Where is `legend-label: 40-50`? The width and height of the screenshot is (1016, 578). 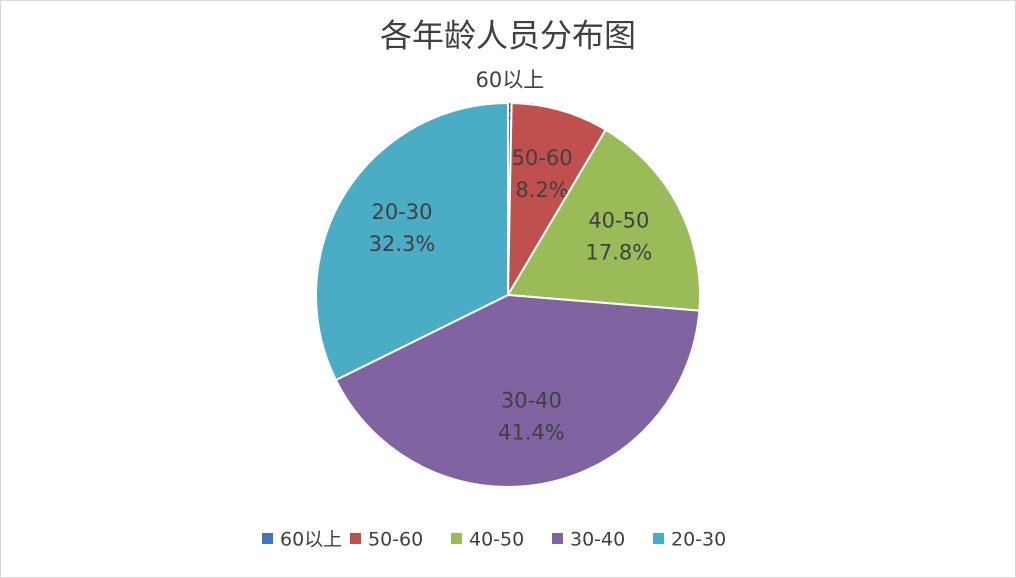 legend-label: 40-50 is located at coordinates (496, 540).